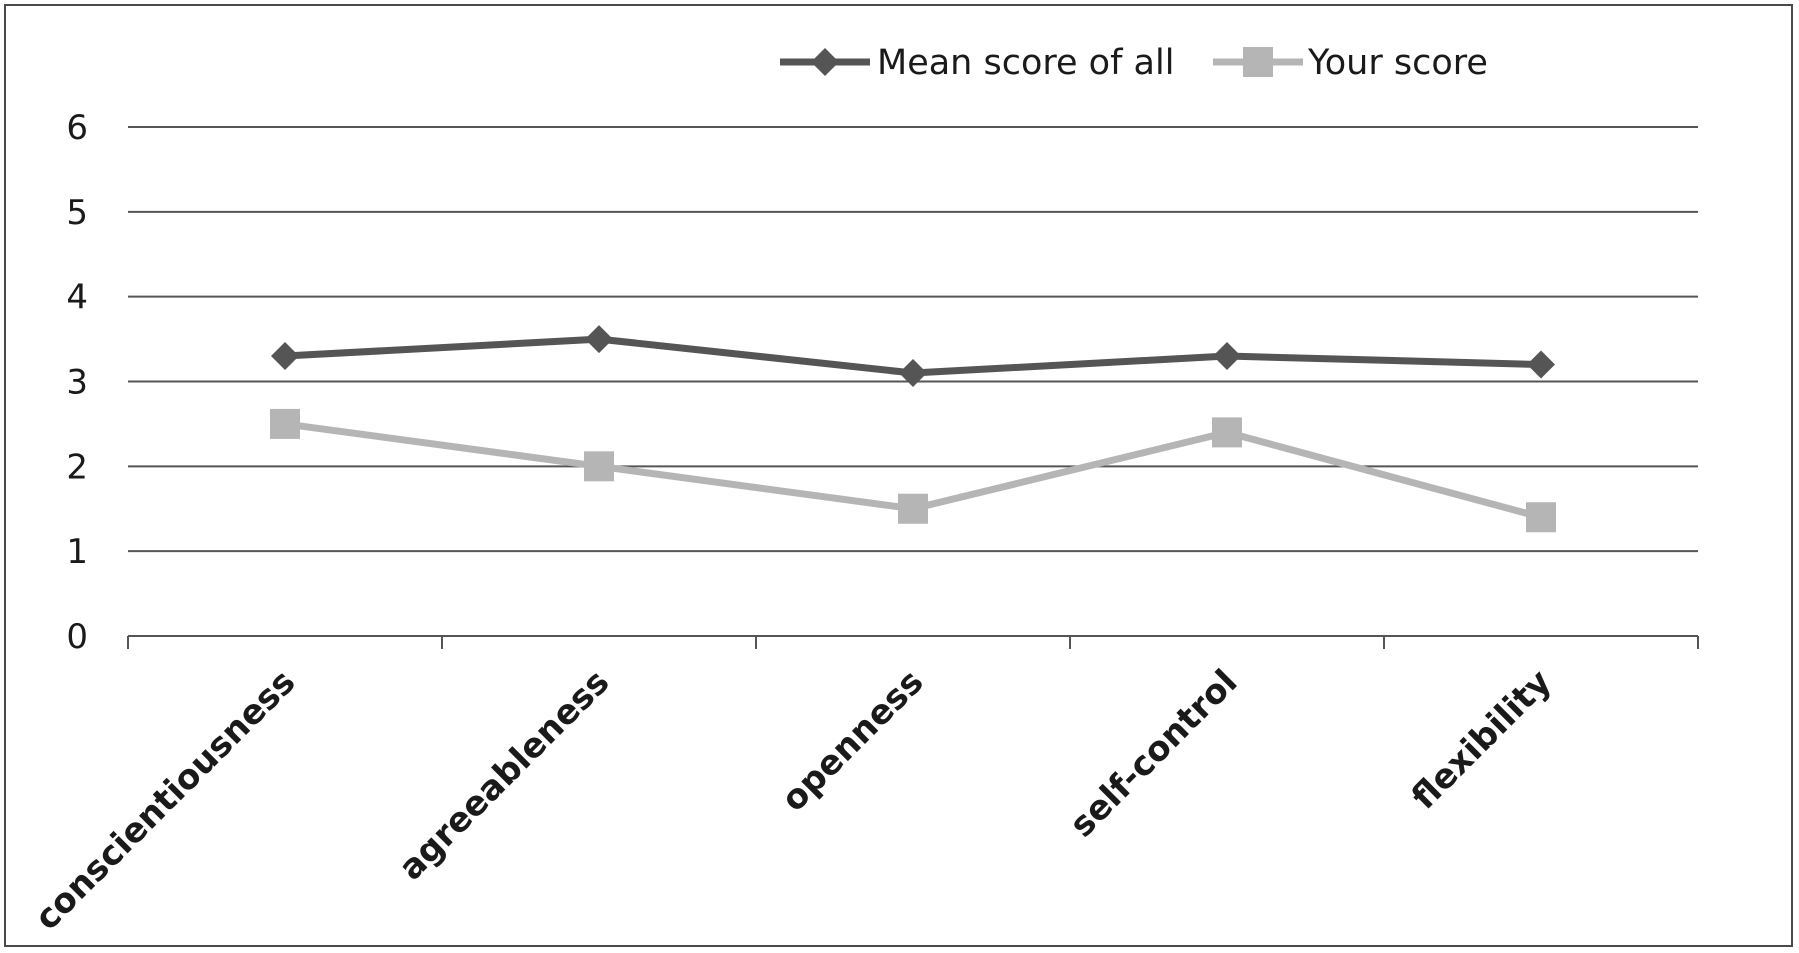 The image size is (1799, 953). Describe the element at coordinates (77, 213) in the screenshot. I see `y-tick-label-5: 5` at that location.